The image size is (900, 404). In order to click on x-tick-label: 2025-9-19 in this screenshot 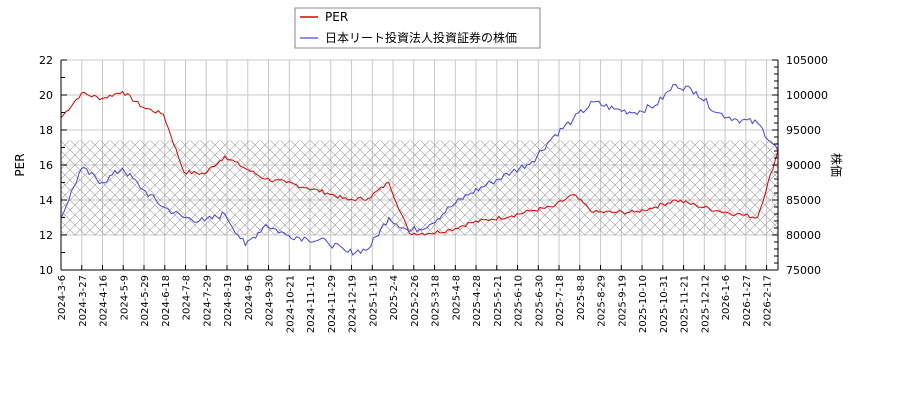, I will do `click(622, 301)`.